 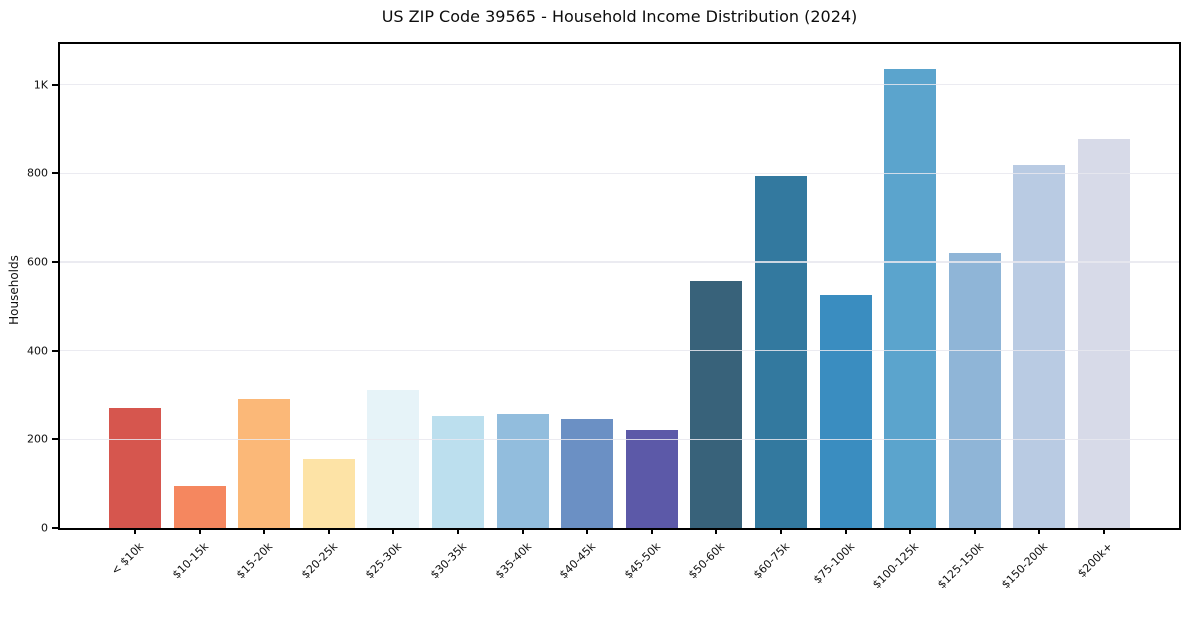 I want to click on y-tick-label: 600, so click(x=37, y=262).